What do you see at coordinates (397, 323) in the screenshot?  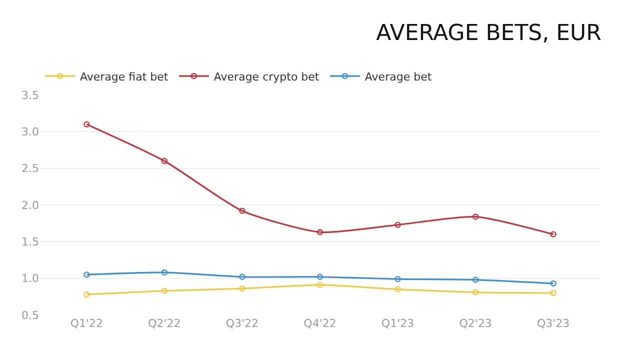 I see `x-tick-label: Q1'23` at bounding box center [397, 323].